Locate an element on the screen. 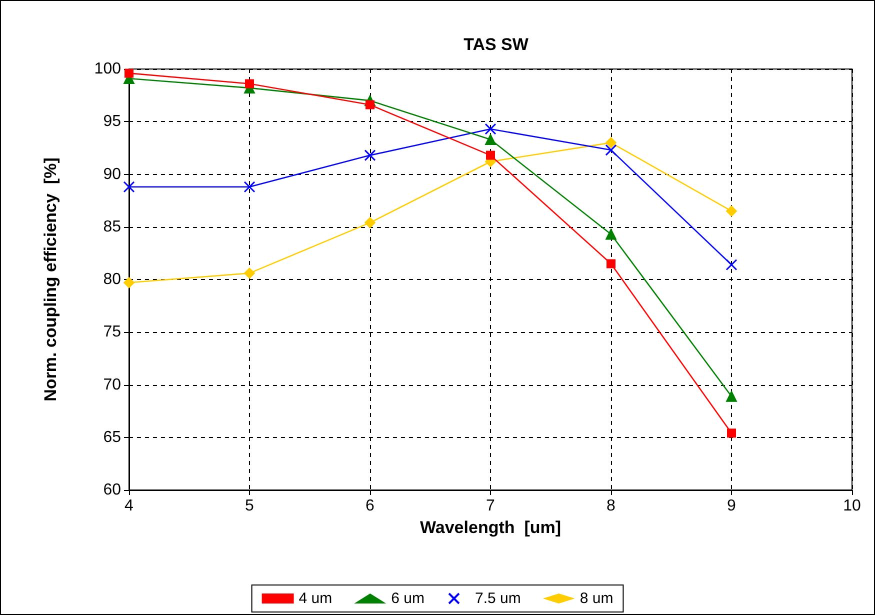 The height and width of the screenshot is (615, 875). x-tick-label: 9 is located at coordinates (731, 506).